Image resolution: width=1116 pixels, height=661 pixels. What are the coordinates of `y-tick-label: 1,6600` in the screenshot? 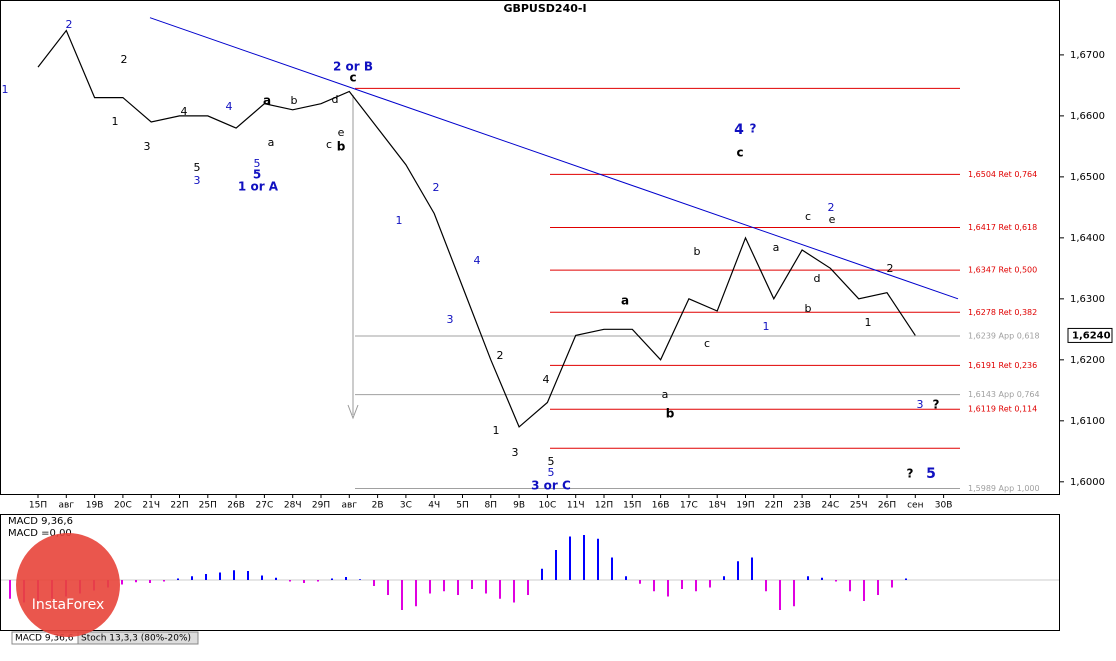 It's located at (1087, 116).